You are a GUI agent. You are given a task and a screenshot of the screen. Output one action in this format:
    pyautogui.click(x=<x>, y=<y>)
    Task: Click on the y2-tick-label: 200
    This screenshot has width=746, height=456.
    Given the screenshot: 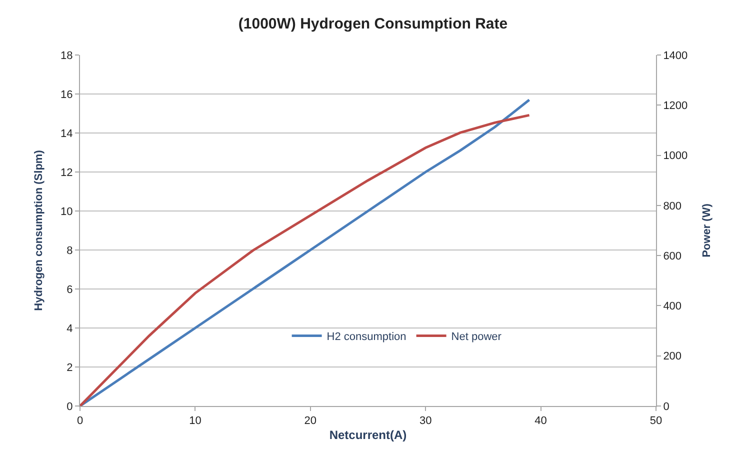 What is the action you would take?
    pyautogui.click(x=672, y=356)
    